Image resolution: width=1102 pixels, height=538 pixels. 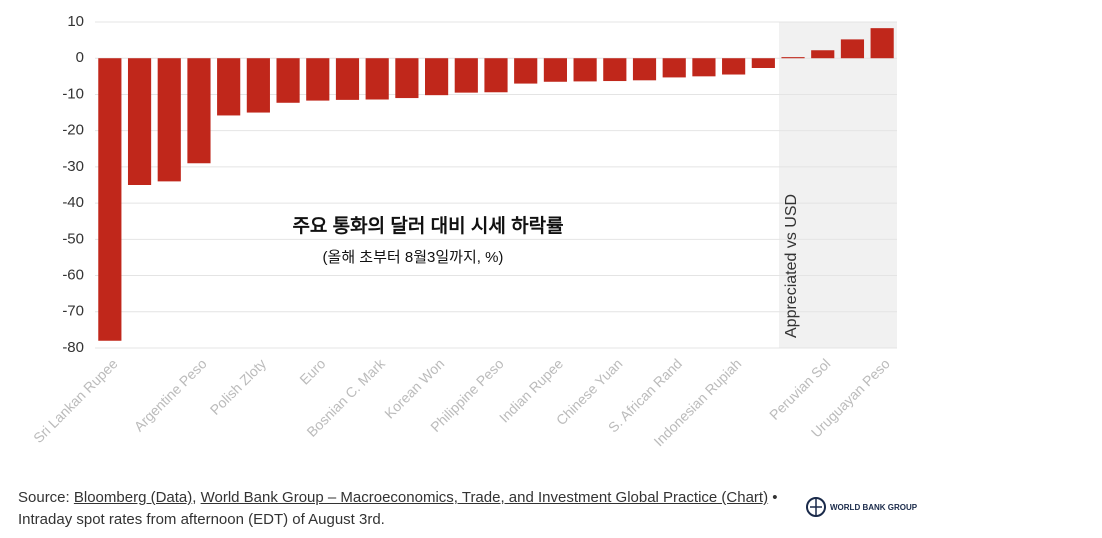 What do you see at coordinates (312, 371) in the screenshot?
I see `x-tick-label: Euro` at bounding box center [312, 371].